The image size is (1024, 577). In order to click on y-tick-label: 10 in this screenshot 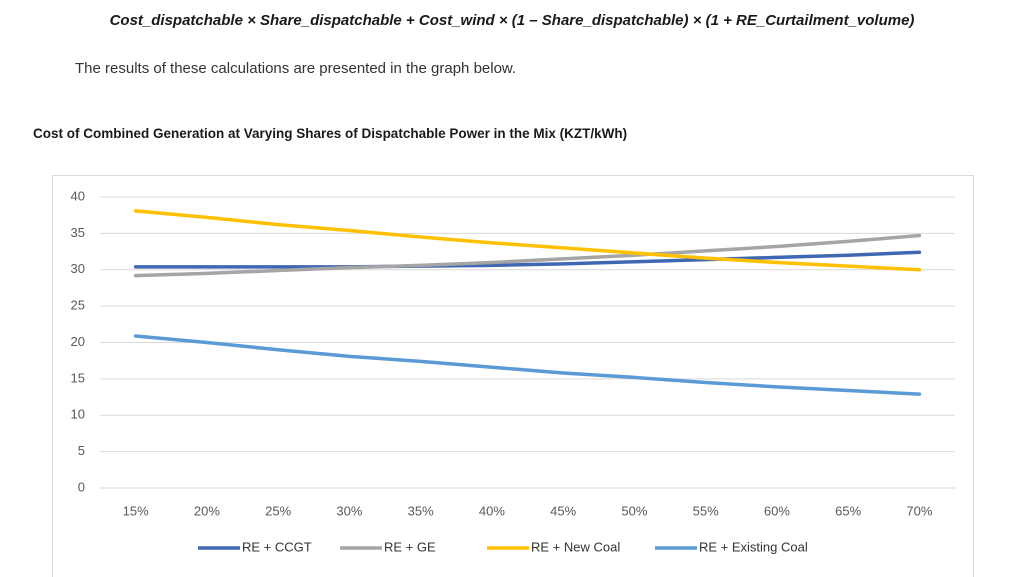, I will do `click(78, 414)`.